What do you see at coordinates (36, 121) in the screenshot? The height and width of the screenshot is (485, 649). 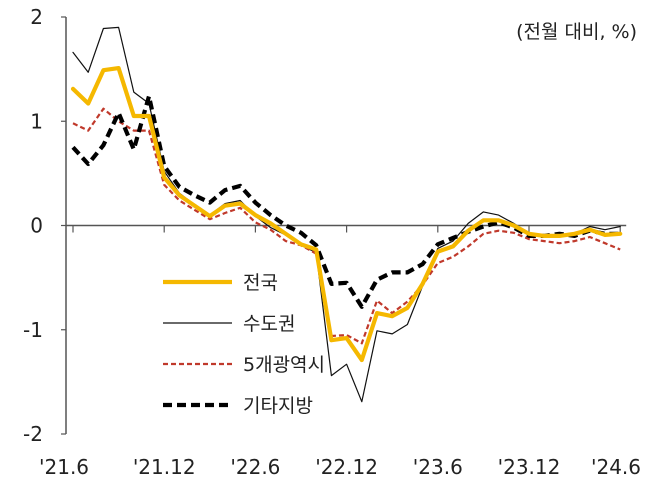 I see `y-tick-label: 1` at bounding box center [36, 121].